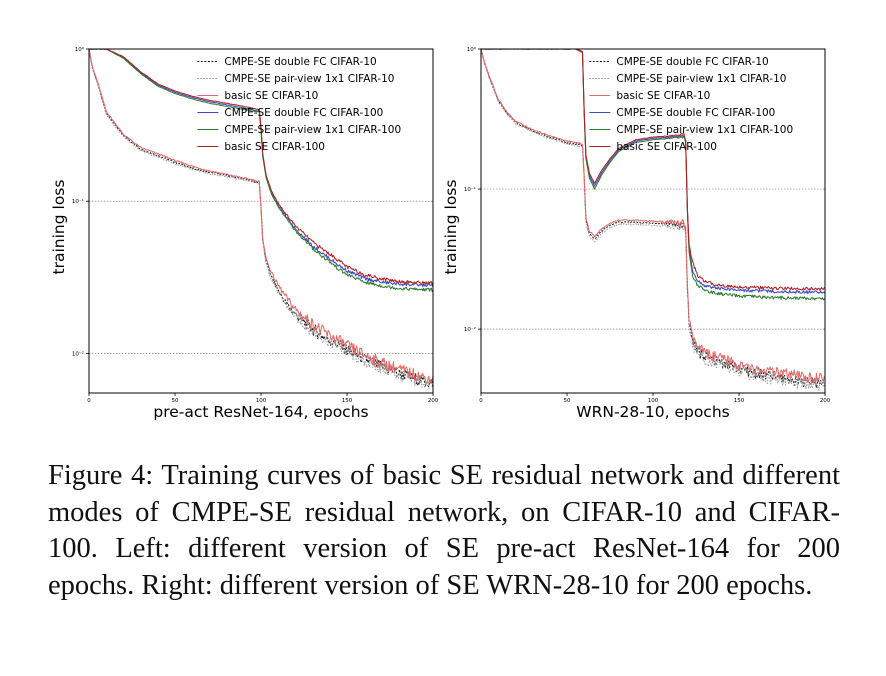 Image resolution: width=886 pixels, height=676 pixels. I want to click on x-axis-label: pre-act ResNet-164, epochs, so click(260, 412).